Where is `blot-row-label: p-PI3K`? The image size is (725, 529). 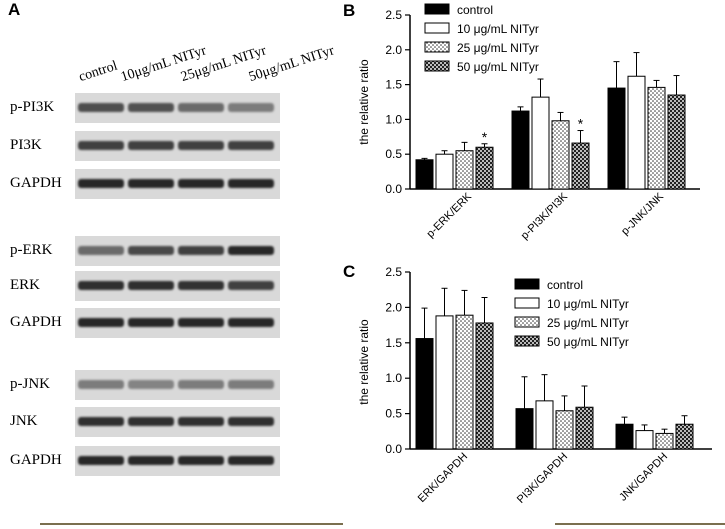 blot-row-label: p-PI3K is located at coordinates (32, 107).